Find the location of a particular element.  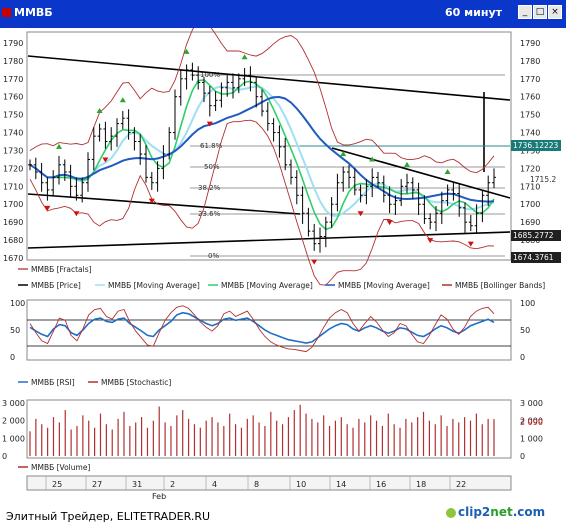

y-tick-label: 1740 is located at coordinates (530, 133).